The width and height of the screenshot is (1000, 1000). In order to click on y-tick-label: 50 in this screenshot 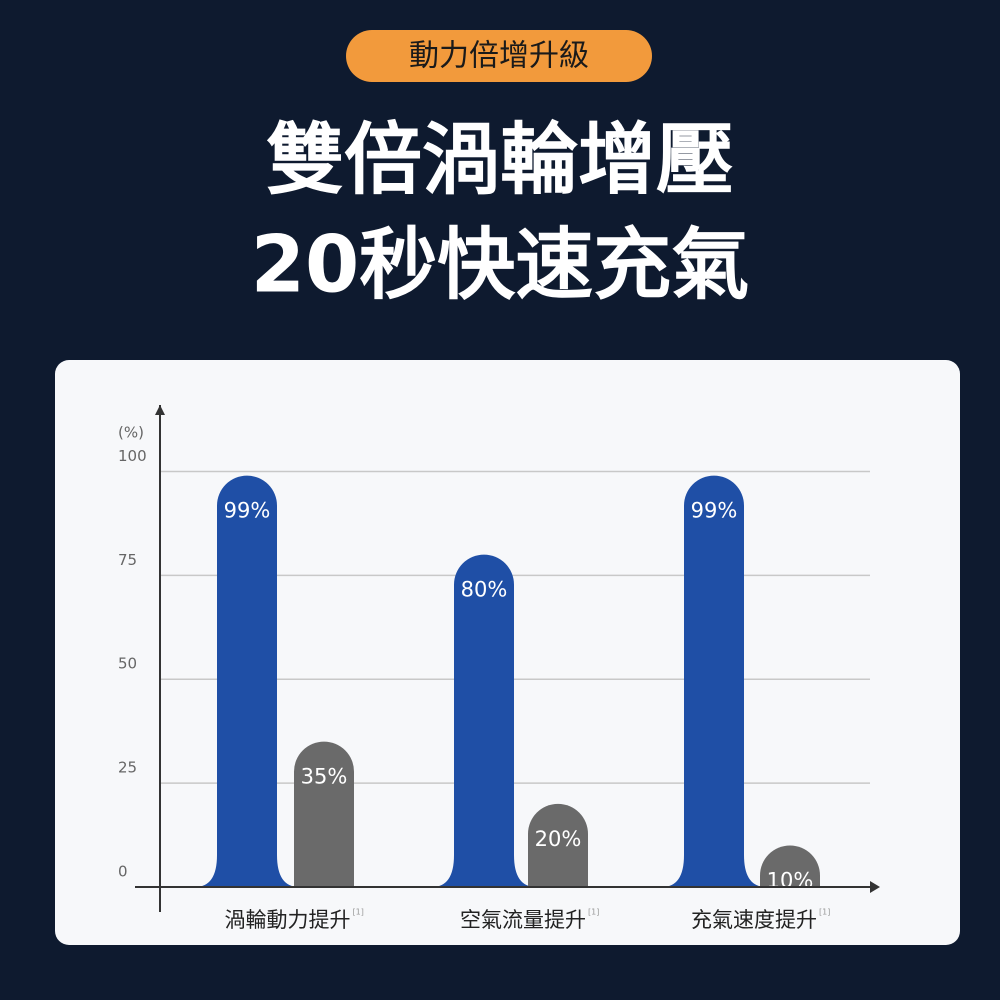, I will do `click(127, 664)`.